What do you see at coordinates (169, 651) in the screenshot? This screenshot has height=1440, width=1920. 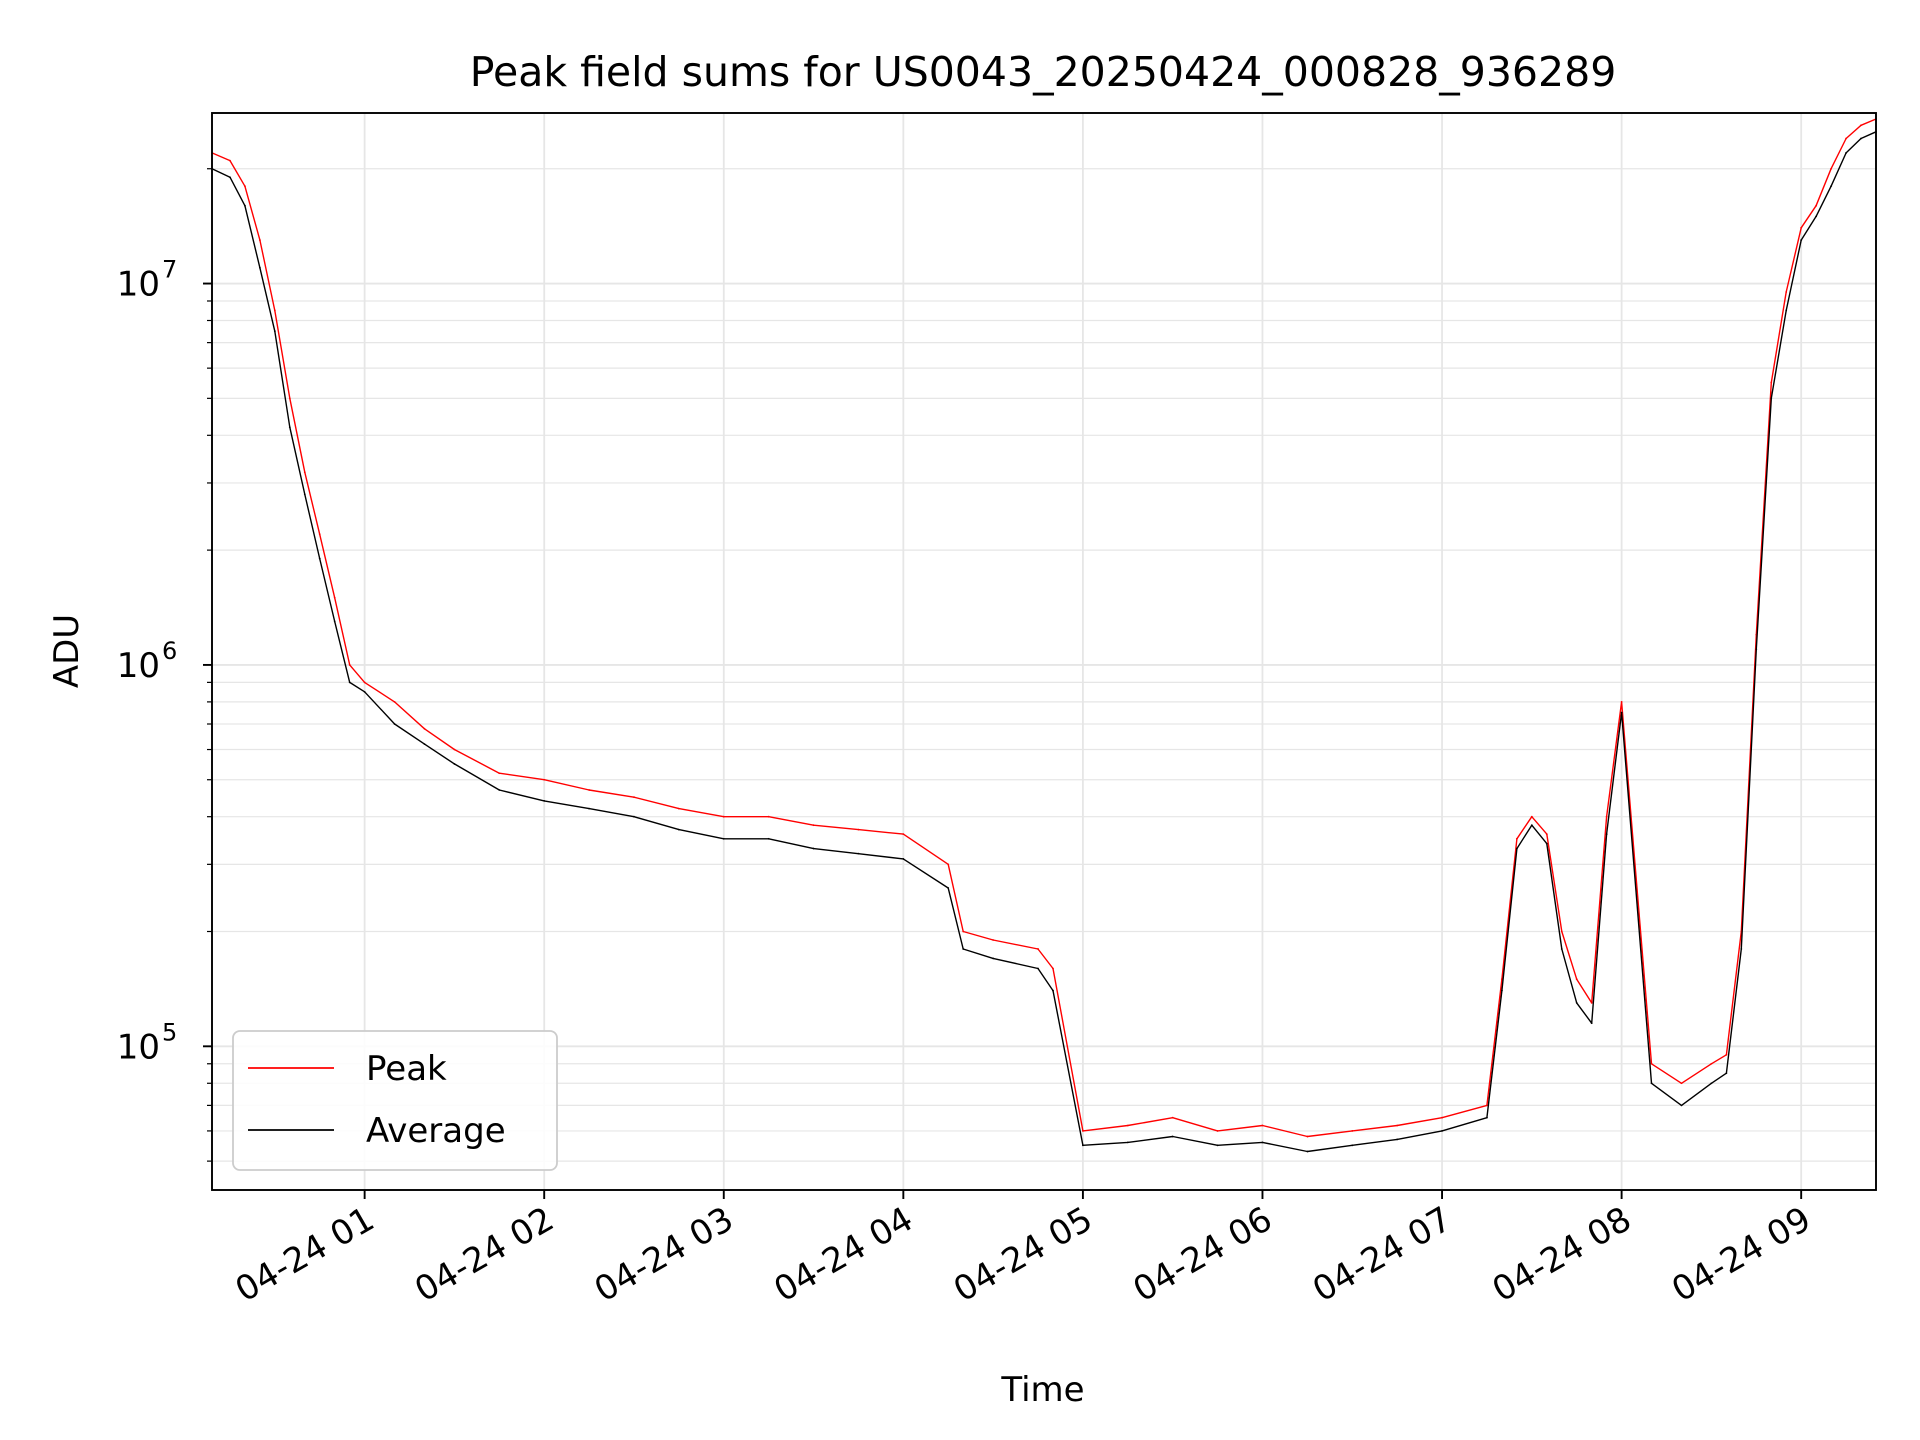 I see `y-tick-label-exponent: 6` at bounding box center [169, 651].